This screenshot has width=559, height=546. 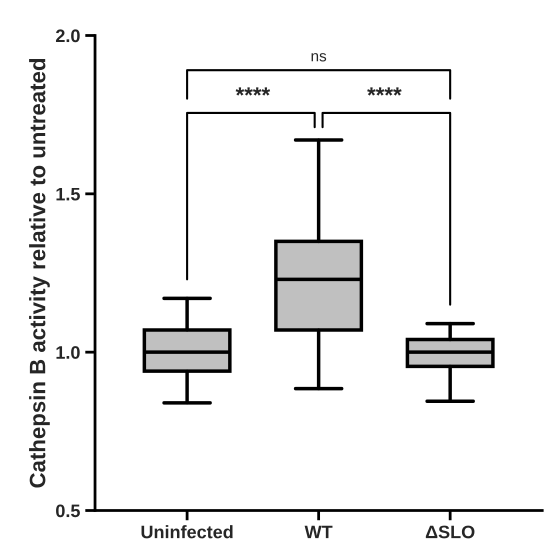 What do you see at coordinates (187, 531) in the screenshot?
I see `x-tick-label: Uninfected` at bounding box center [187, 531].